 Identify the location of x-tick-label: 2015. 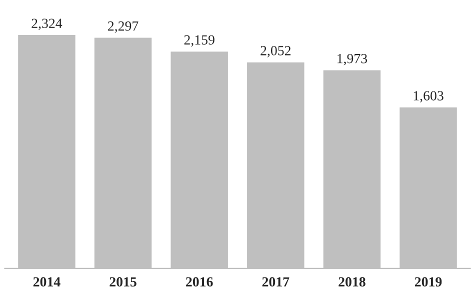
(123, 282).